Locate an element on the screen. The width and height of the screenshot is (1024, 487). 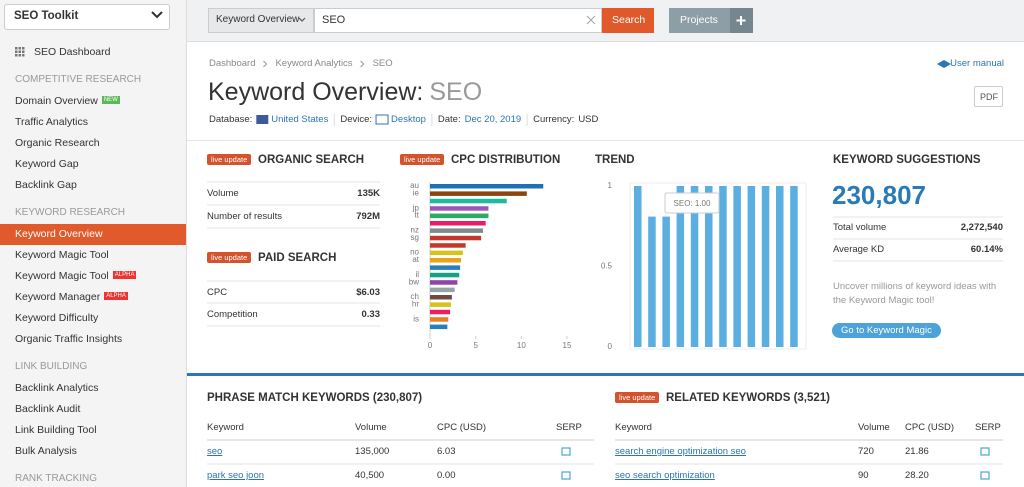
y-tick-label: no is located at coordinates (414, 252).